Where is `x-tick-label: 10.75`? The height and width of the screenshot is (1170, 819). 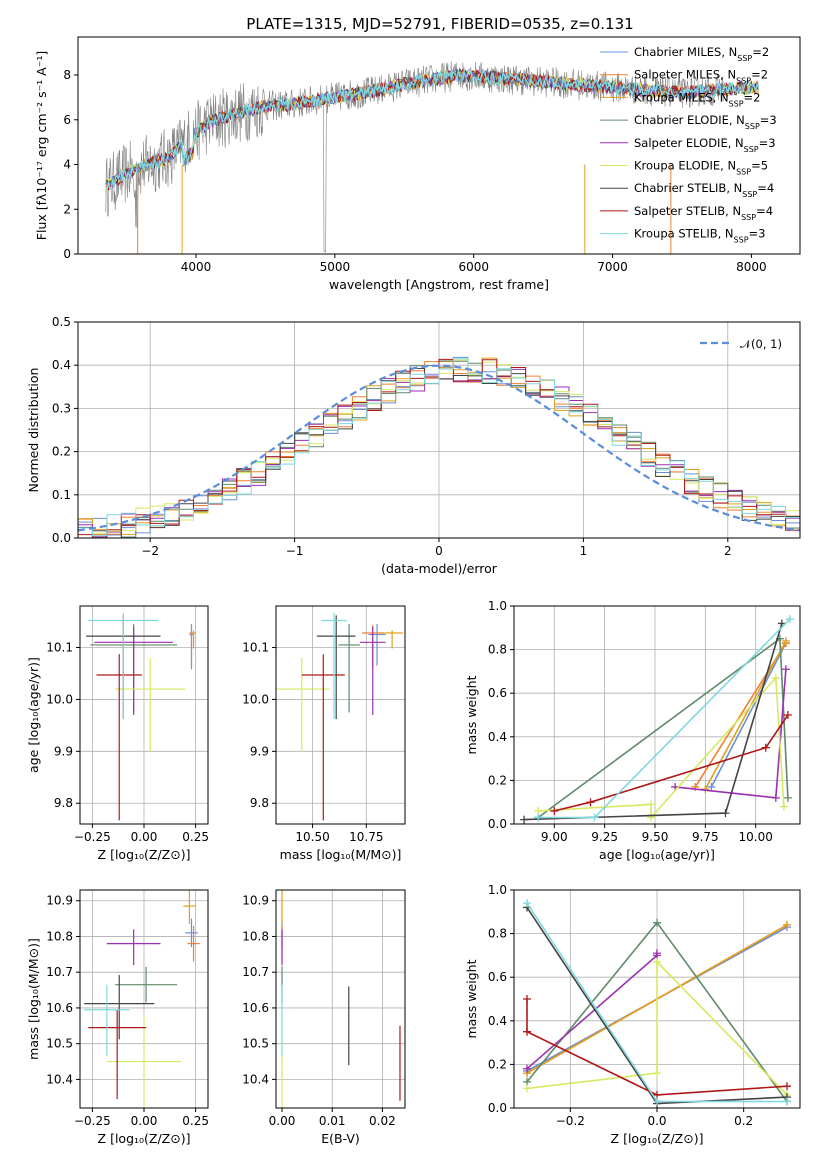
x-tick-label: 10.75 is located at coordinates (366, 837).